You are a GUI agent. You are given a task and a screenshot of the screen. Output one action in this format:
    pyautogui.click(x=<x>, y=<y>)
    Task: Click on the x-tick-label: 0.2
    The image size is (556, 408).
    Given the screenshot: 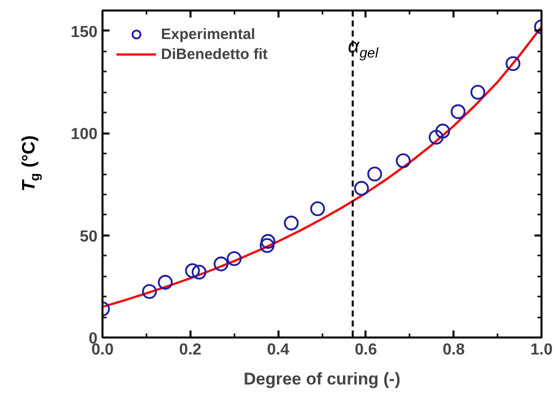 What is the action you would take?
    pyautogui.click(x=190, y=350)
    